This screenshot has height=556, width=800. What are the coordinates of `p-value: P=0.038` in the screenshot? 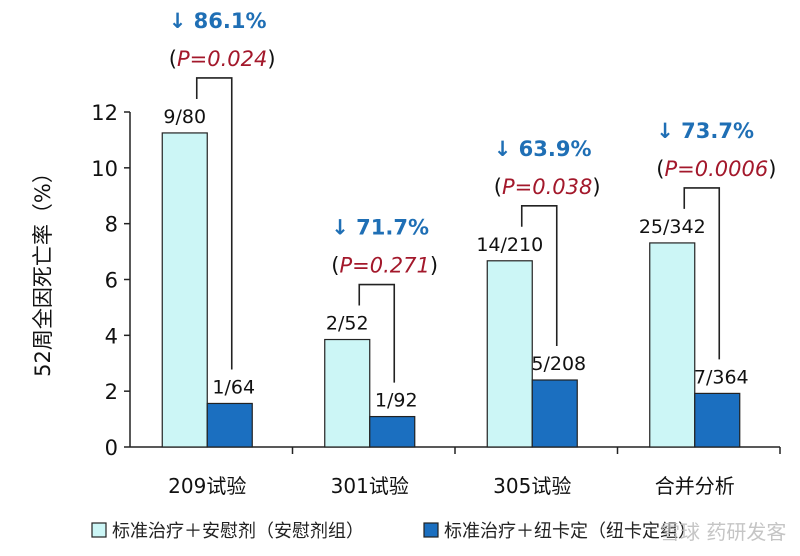 It's located at (547, 187).